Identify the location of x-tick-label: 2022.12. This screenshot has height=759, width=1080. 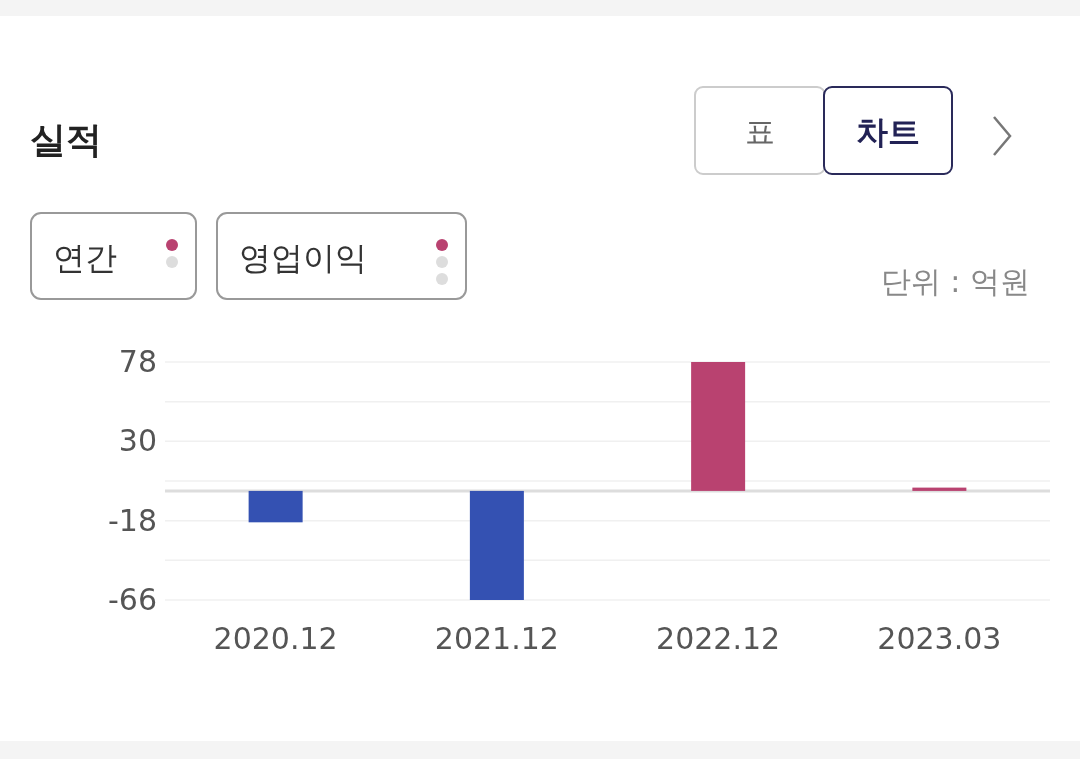
(718, 638).